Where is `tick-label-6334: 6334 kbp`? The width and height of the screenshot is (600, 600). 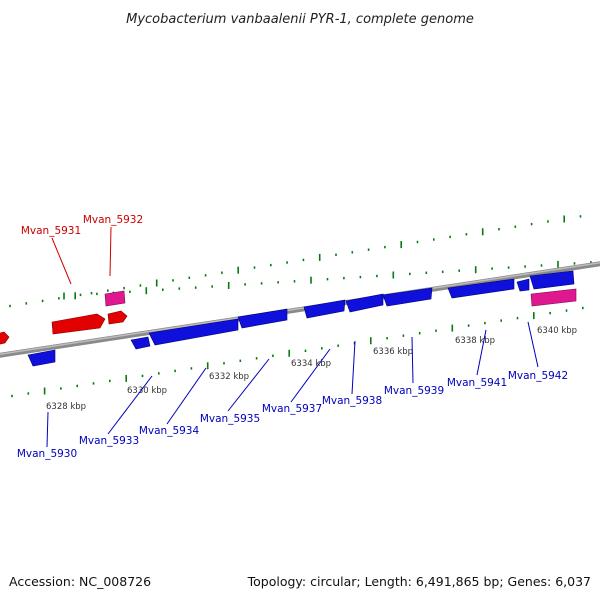
tick-label-6334: 6334 kbp is located at coordinates (311, 364).